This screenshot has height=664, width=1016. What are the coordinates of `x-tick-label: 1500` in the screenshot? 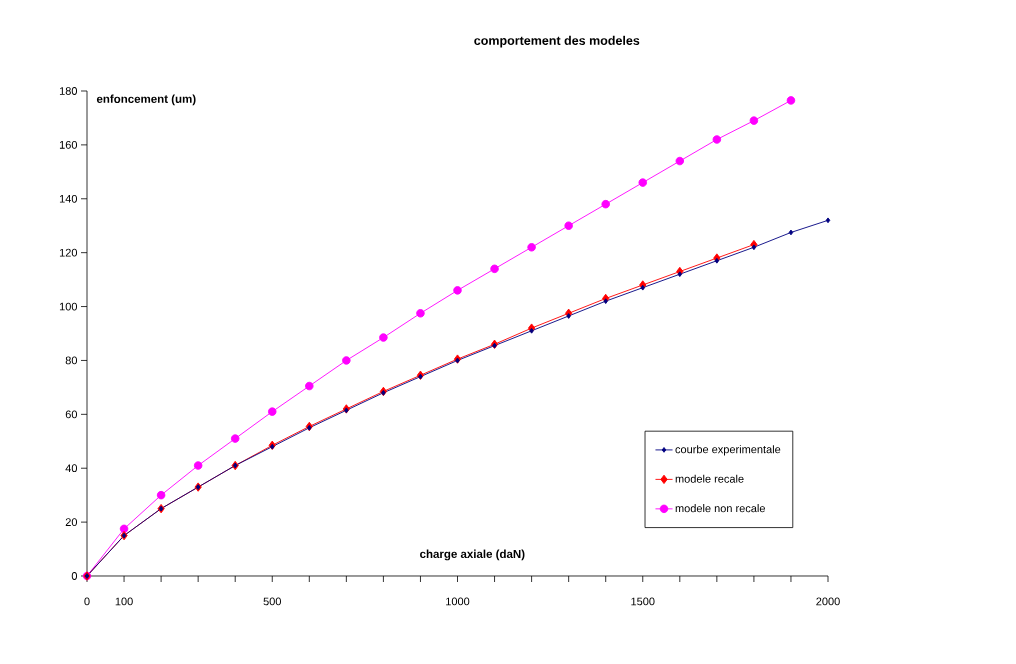 It's located at (643, 601).